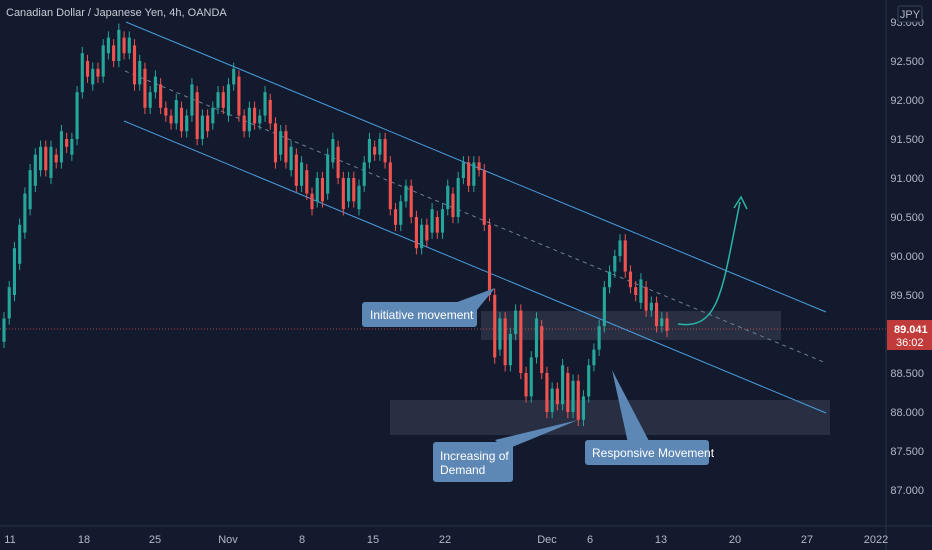 The image size is (932, 550). Describe the element at coordinates (505, 451) in the screenshot. I see `demand-callout: Increasing of Demand` at that location.